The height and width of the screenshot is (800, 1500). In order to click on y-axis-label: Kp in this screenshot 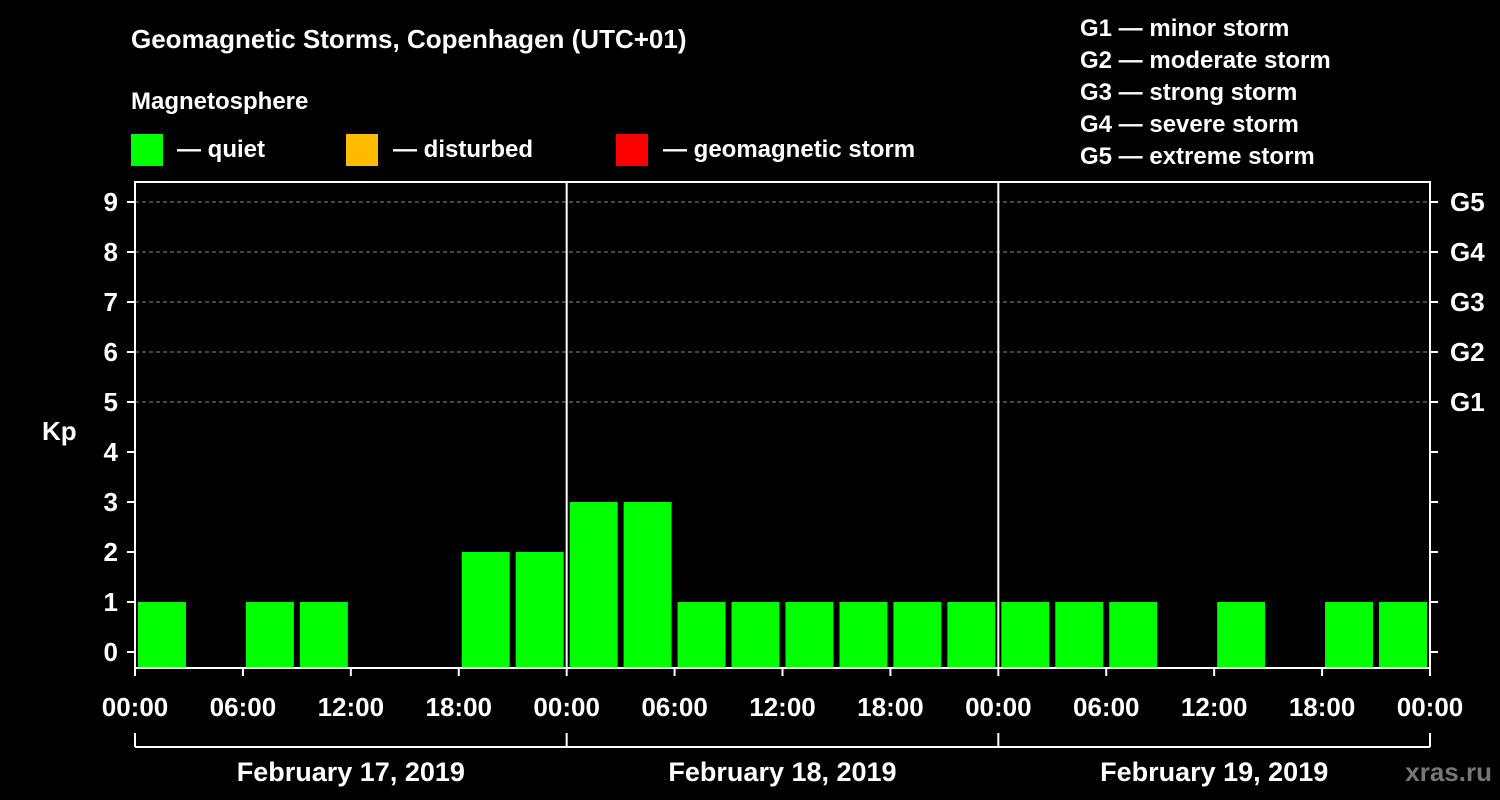, I will do `click(59, 431)`.